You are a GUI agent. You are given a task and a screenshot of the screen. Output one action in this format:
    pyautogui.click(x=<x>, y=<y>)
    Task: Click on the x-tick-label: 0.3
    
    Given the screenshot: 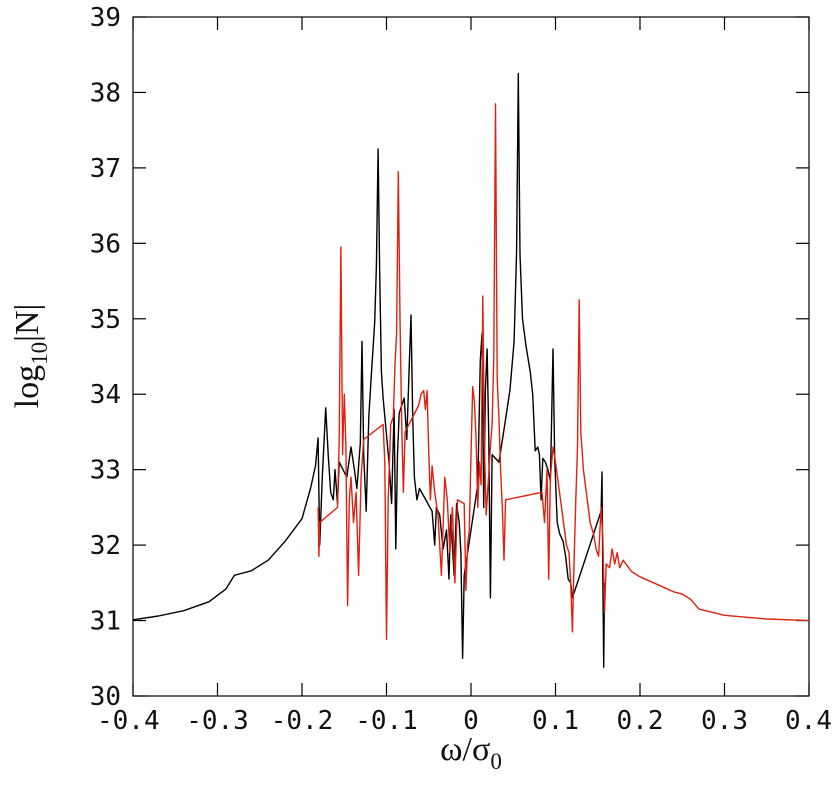 What is the action you would take?
    pyautogui.click(x=724, y=721)
    